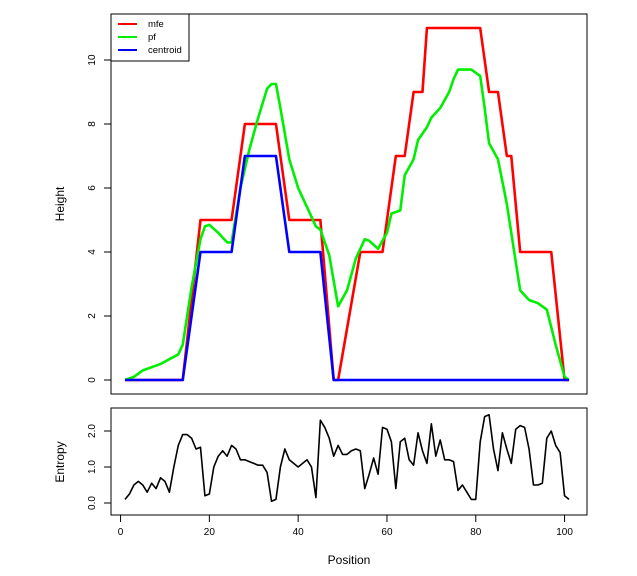 The height and width of the screenshot is (576, 637). I want to click on height-y-axis: 0 2 4 6 8 10, so click(99, 218).